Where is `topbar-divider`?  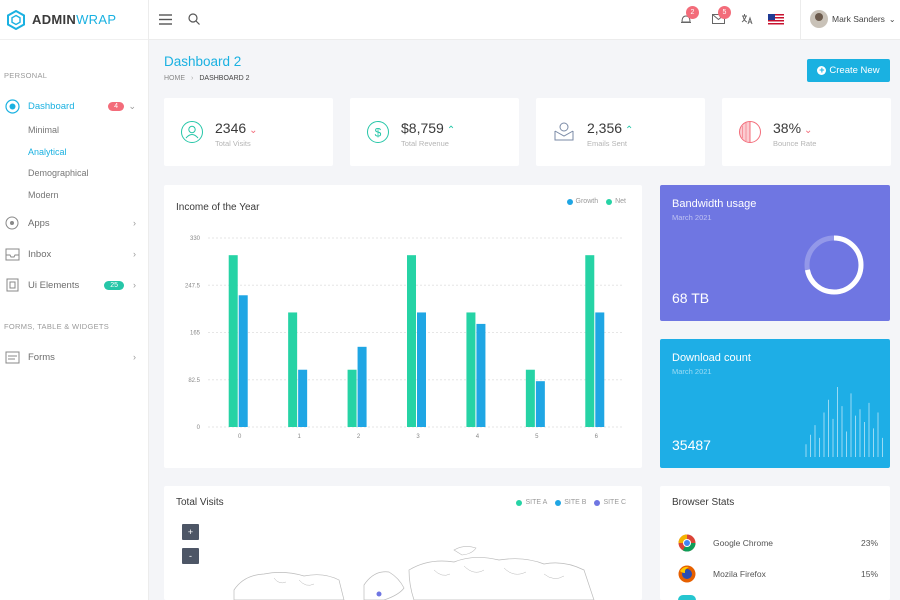
topbar-divider is located at coordinates (800, 20).